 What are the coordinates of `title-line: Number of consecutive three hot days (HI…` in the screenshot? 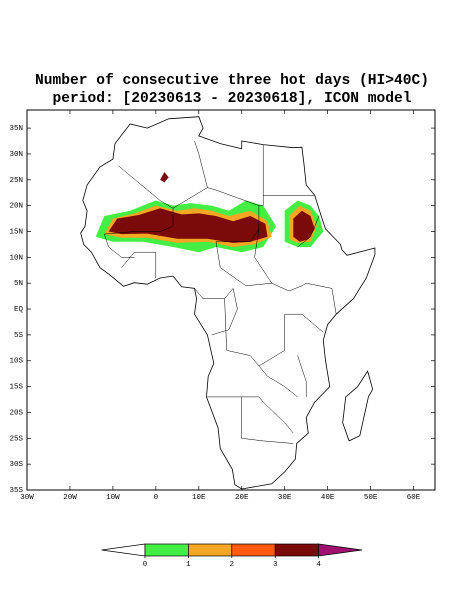 It's located at (232, 81).